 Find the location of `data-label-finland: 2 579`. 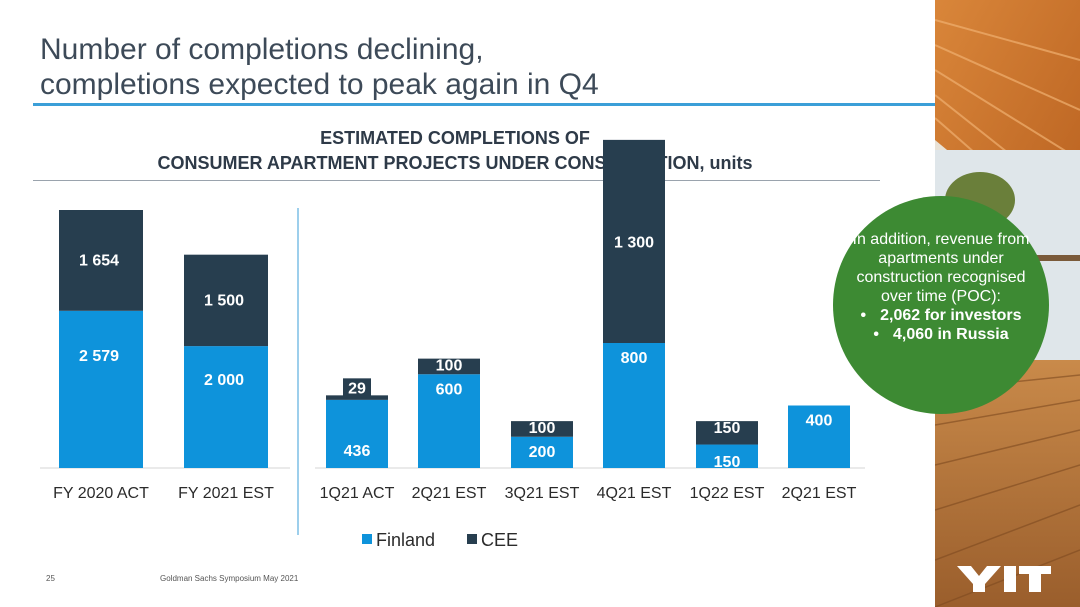

data-label-finland: 2 579 is located at coordinates (99, 356).